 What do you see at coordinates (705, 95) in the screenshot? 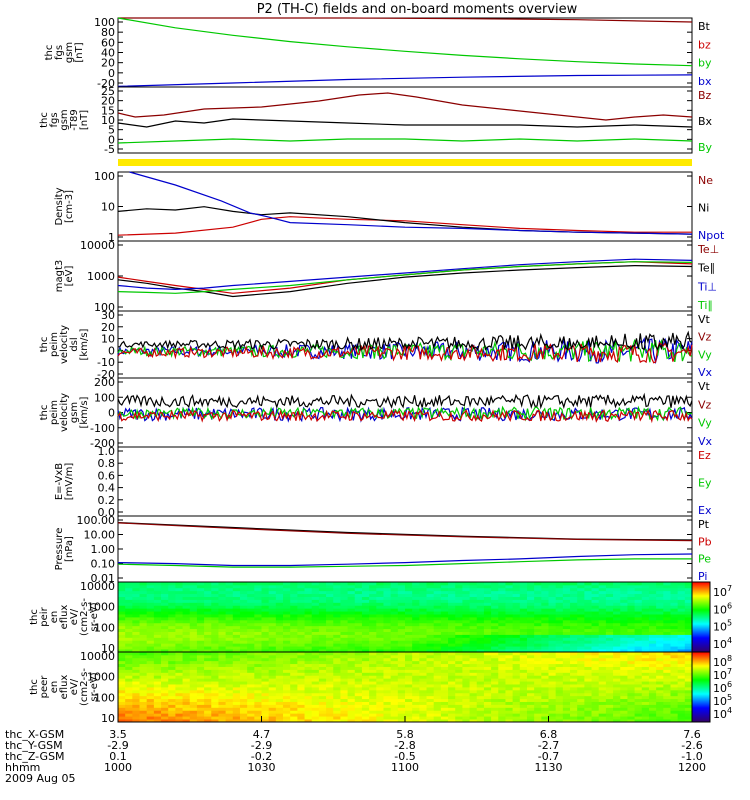
I see `legend-Bz: Bz` at bounding box center [705, 95].